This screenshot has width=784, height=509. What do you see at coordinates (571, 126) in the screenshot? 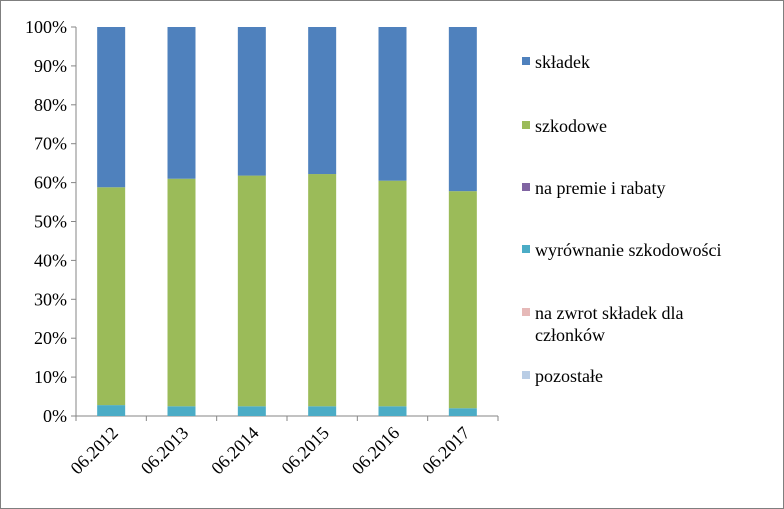
I see `legend-label: szkodowe` at bounding box center [571, 126].